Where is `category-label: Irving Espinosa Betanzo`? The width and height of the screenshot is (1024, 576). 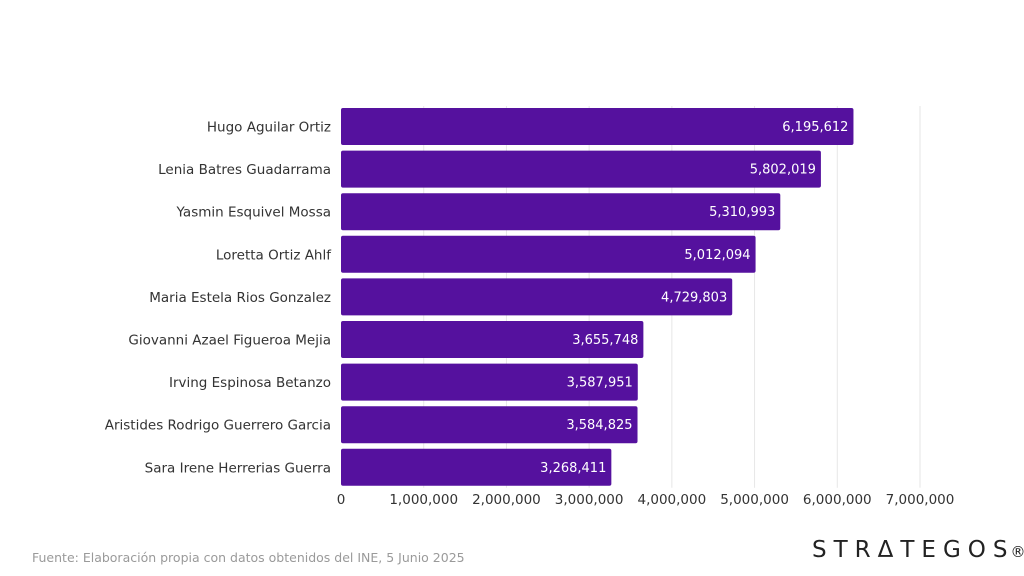
category-label: Irving Espinosa Betanzo is located at coordinates (250, 383).